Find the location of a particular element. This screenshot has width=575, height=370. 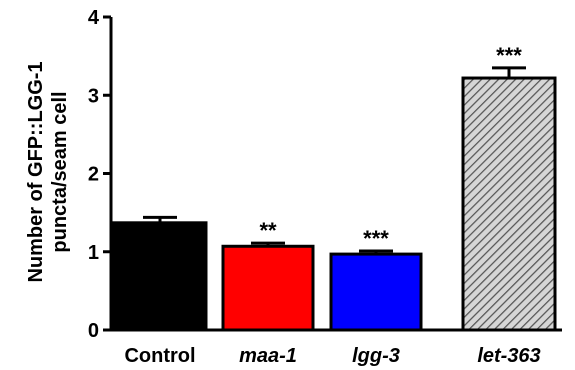

y-tick-label: 0 is located at coordinates (93, 331).